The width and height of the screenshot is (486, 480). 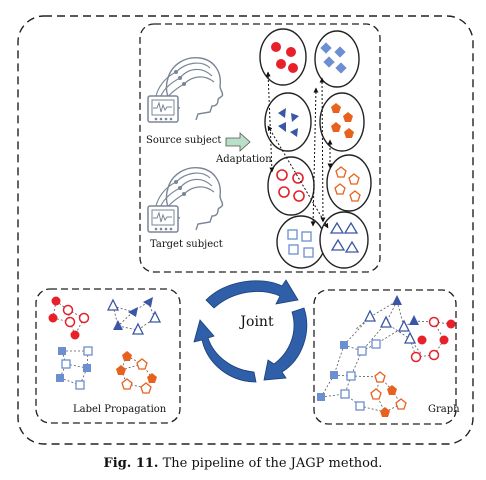 I want to click on label-propagation-label: Label Propagation, so click(x=120, y=409).